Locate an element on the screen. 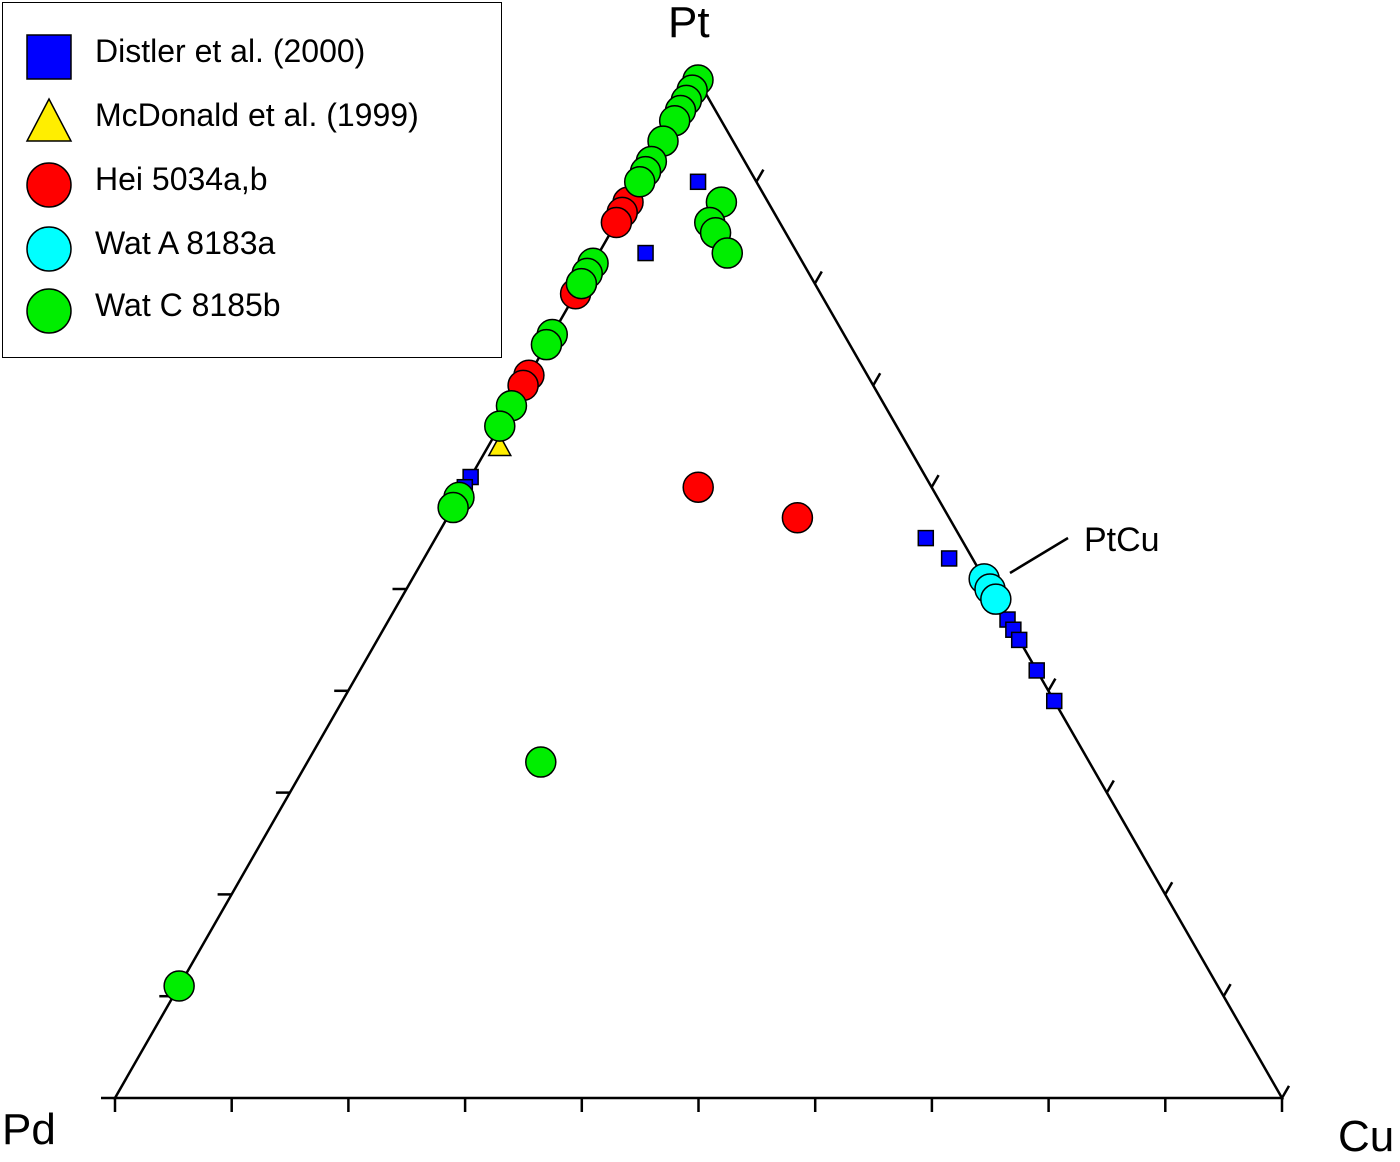 The height and width of the screenshot is (1162, 1400). legend-label-mcdonald: McDonald et al. (1999) is located at coordinates (257, 115).